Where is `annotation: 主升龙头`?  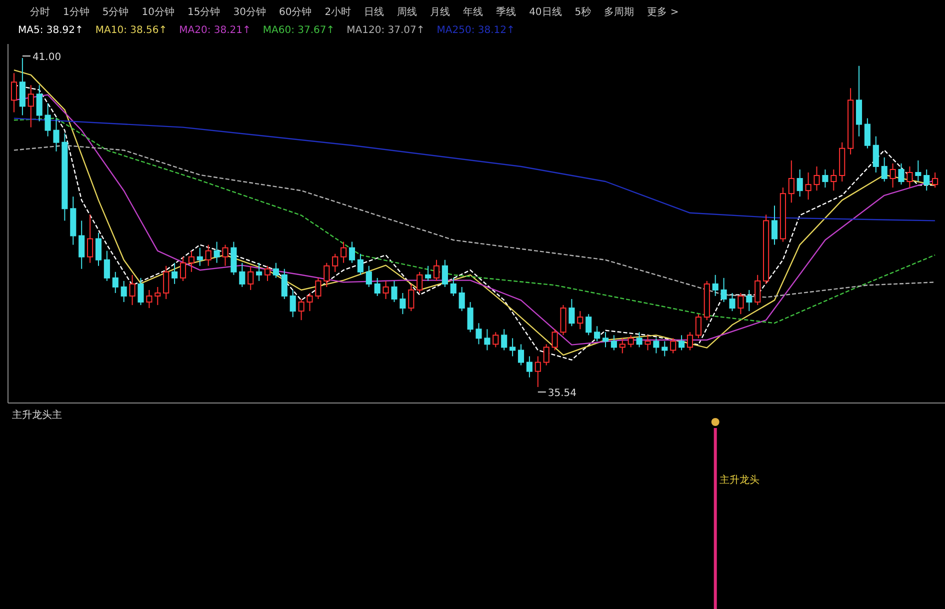
annotation: 主升龙头 is located at coordinates (739, 480).